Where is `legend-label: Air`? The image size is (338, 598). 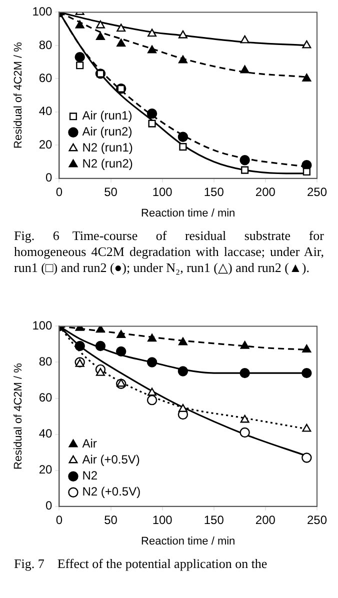
legend-label: Air is located at coordinates (89, 443).